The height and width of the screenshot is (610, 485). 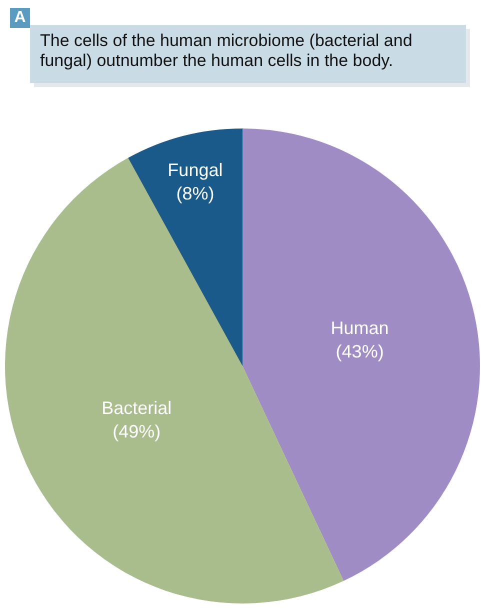 I want to click on slice-label: Bacterial, so click(x=137, y=408).